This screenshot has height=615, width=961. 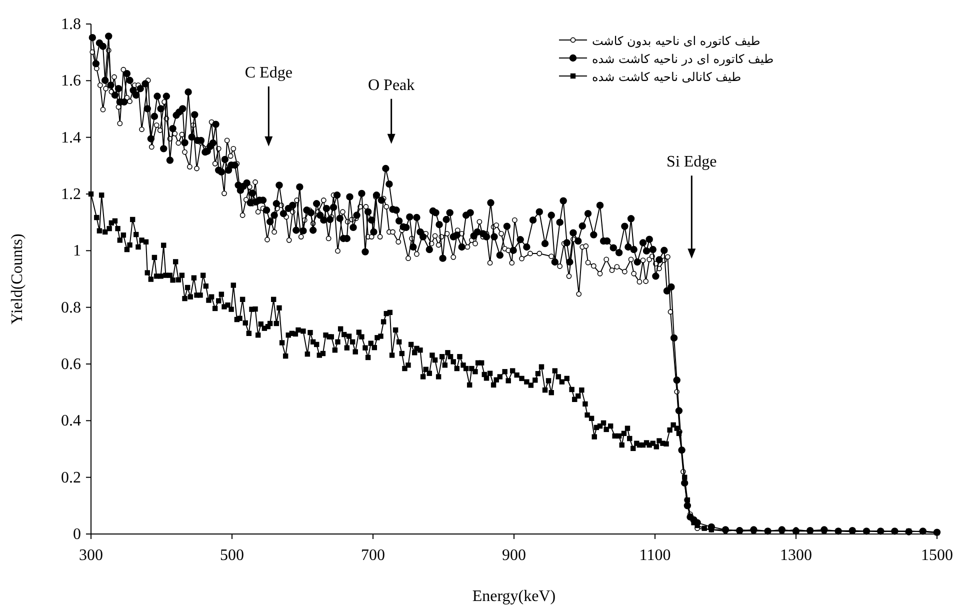 I want to click on legend-label: طیف کاتوره ای در ناحیه کاشت شده, so click(x=683, y=59).